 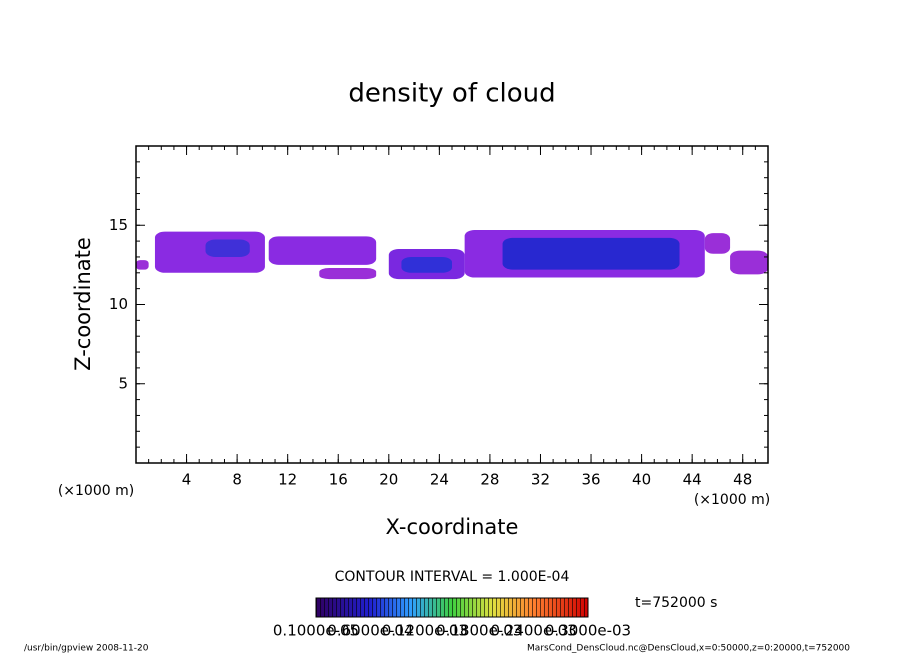 What do you see at coordinates (123, 383) in the screenshot?
I see `y-tick-label: 5` at bounding box center [123, 383].